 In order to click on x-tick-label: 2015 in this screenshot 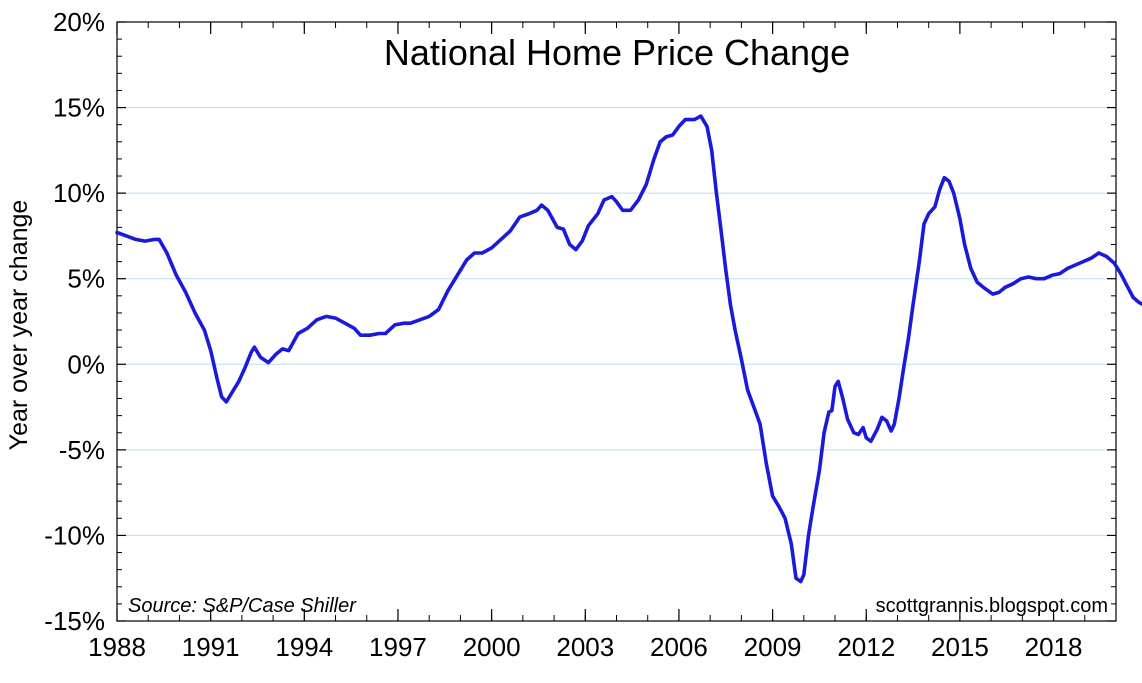, I will do `click(960, 647)`.